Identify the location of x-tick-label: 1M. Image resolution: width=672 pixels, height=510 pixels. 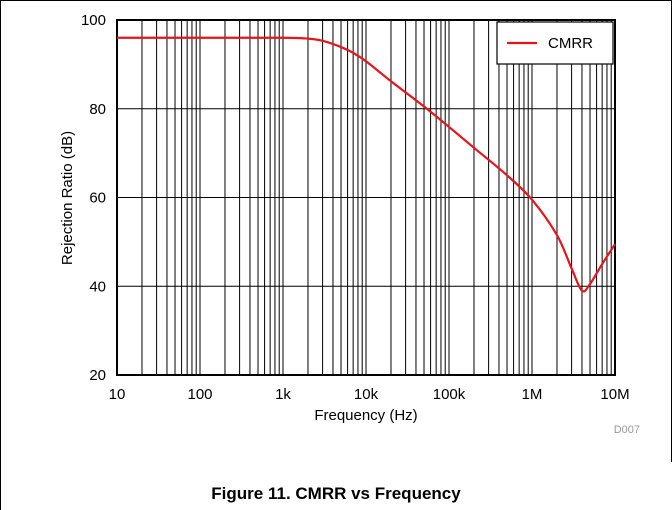
(532, 394).